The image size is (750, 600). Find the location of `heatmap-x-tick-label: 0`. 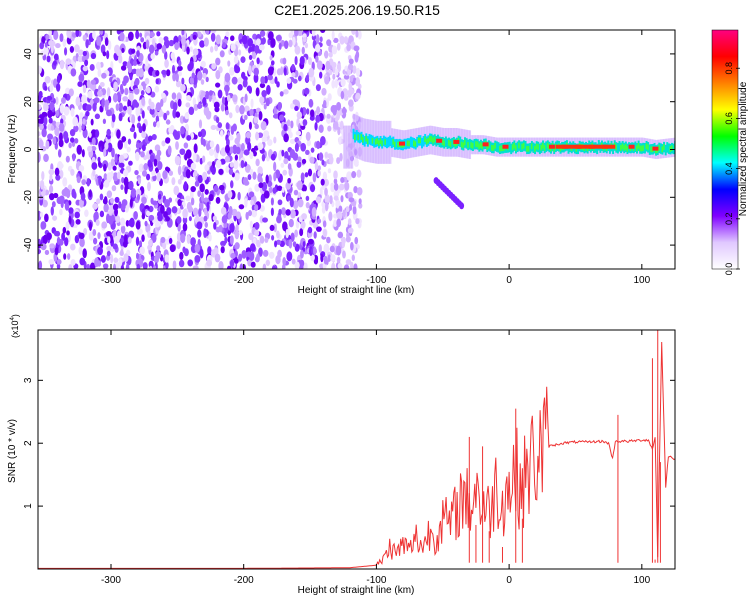

heatmap-x-tick-label: 0 is located at coordinates (509, 280).